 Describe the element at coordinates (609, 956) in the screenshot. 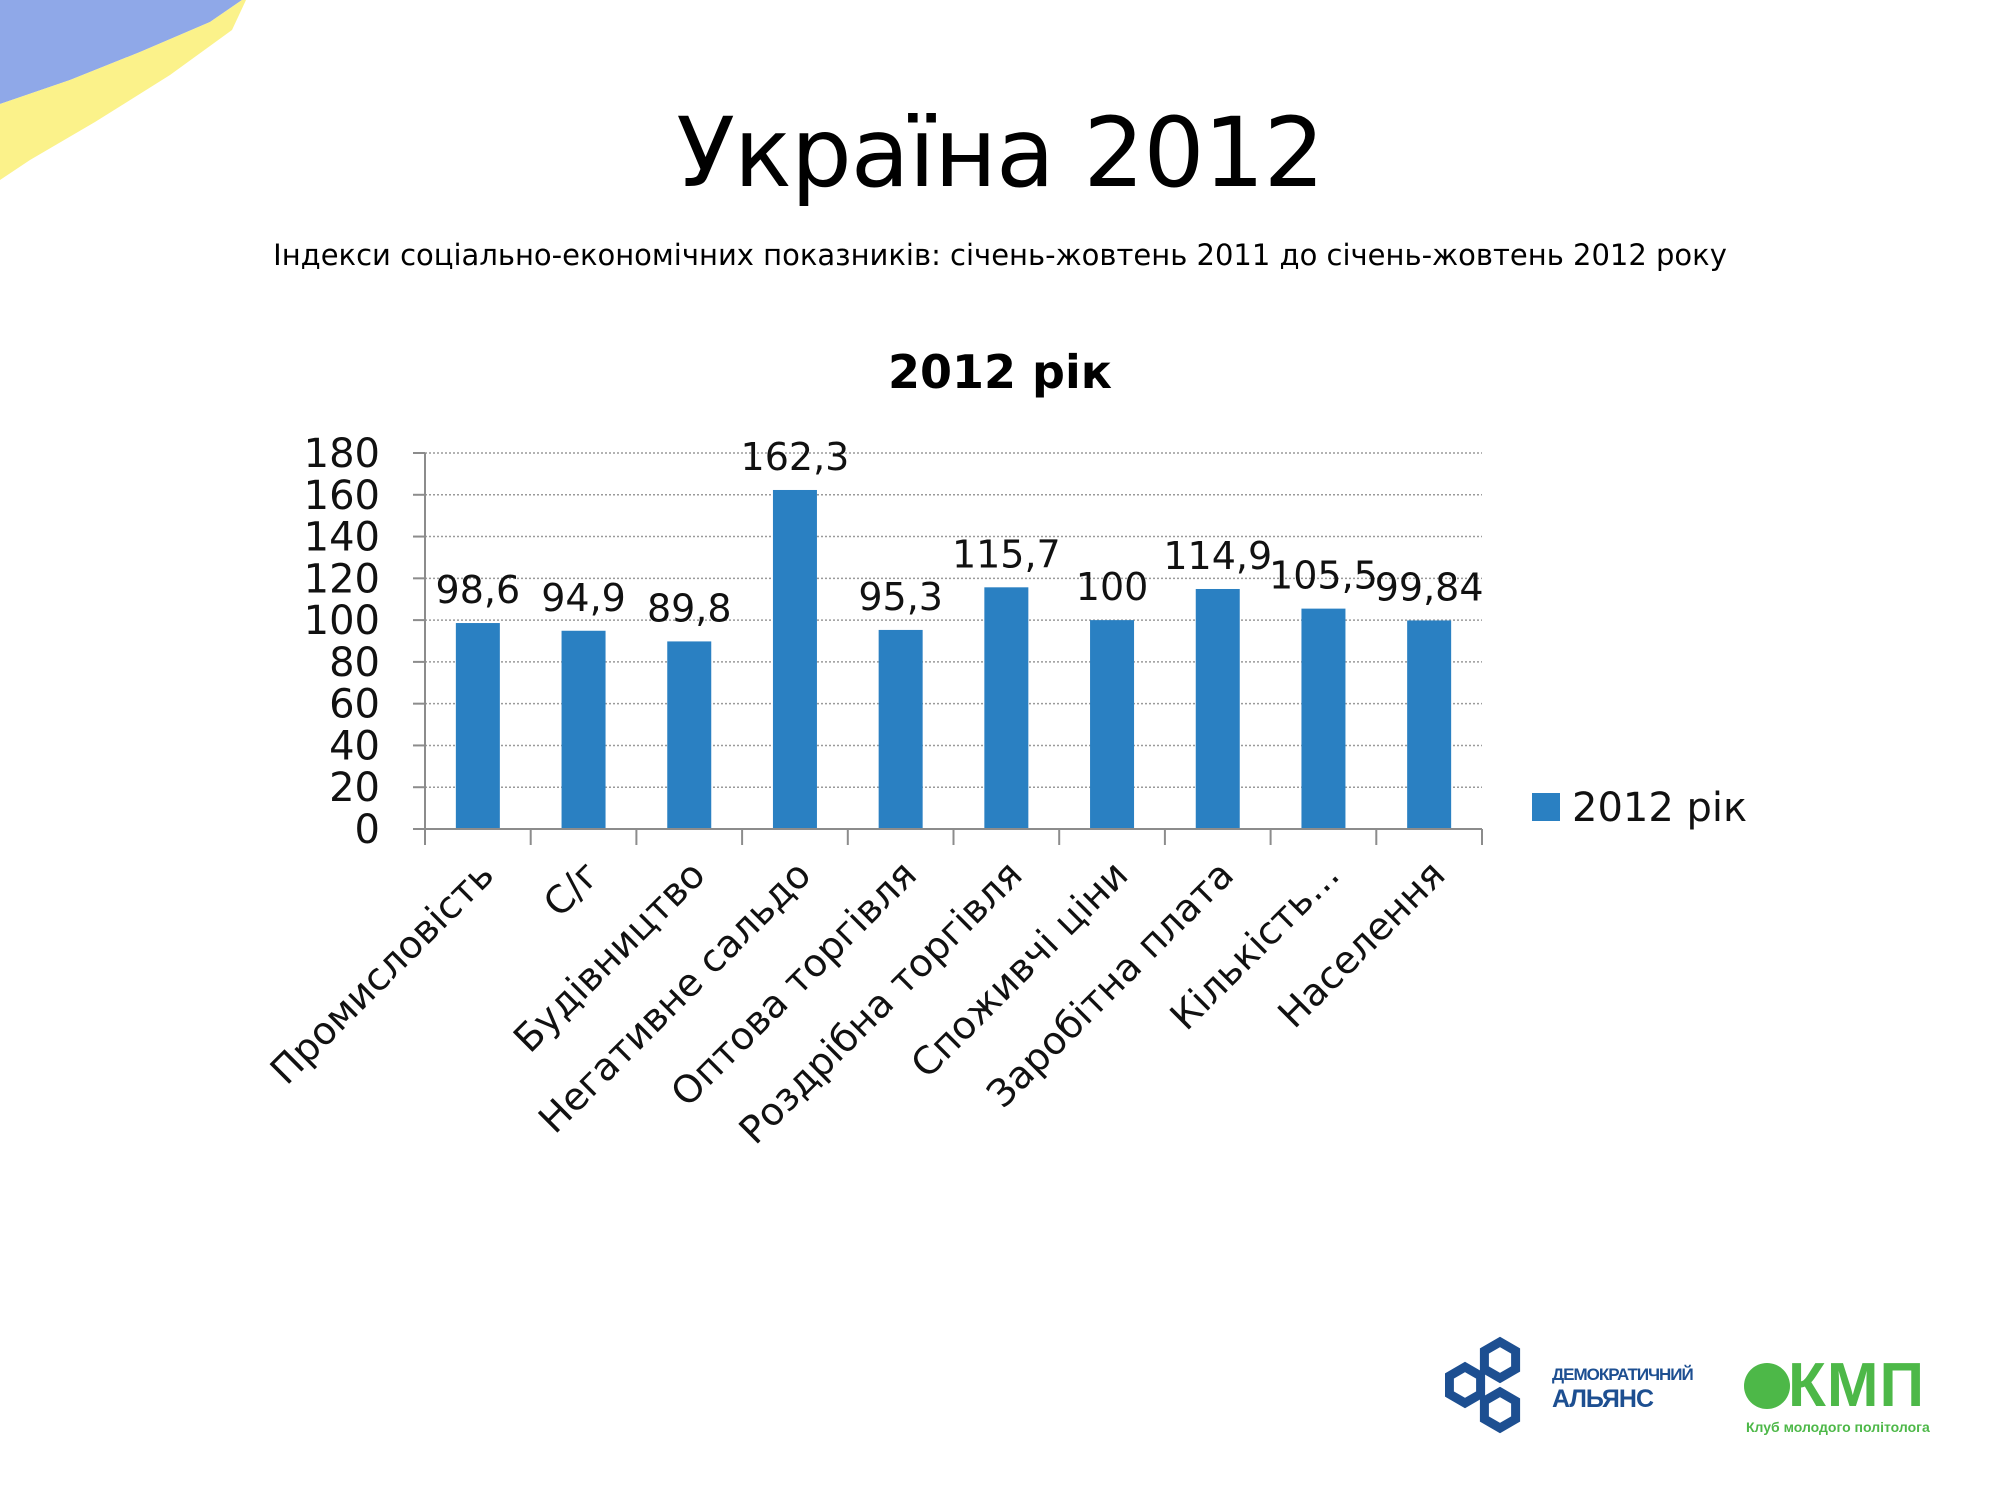

I see `x-axis-label: Будівництво` at that location.